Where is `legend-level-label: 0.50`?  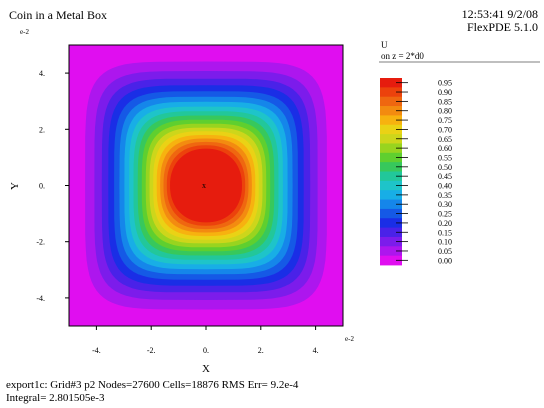
legend-level-label: 0.50 is located at coordinates (445, 167).